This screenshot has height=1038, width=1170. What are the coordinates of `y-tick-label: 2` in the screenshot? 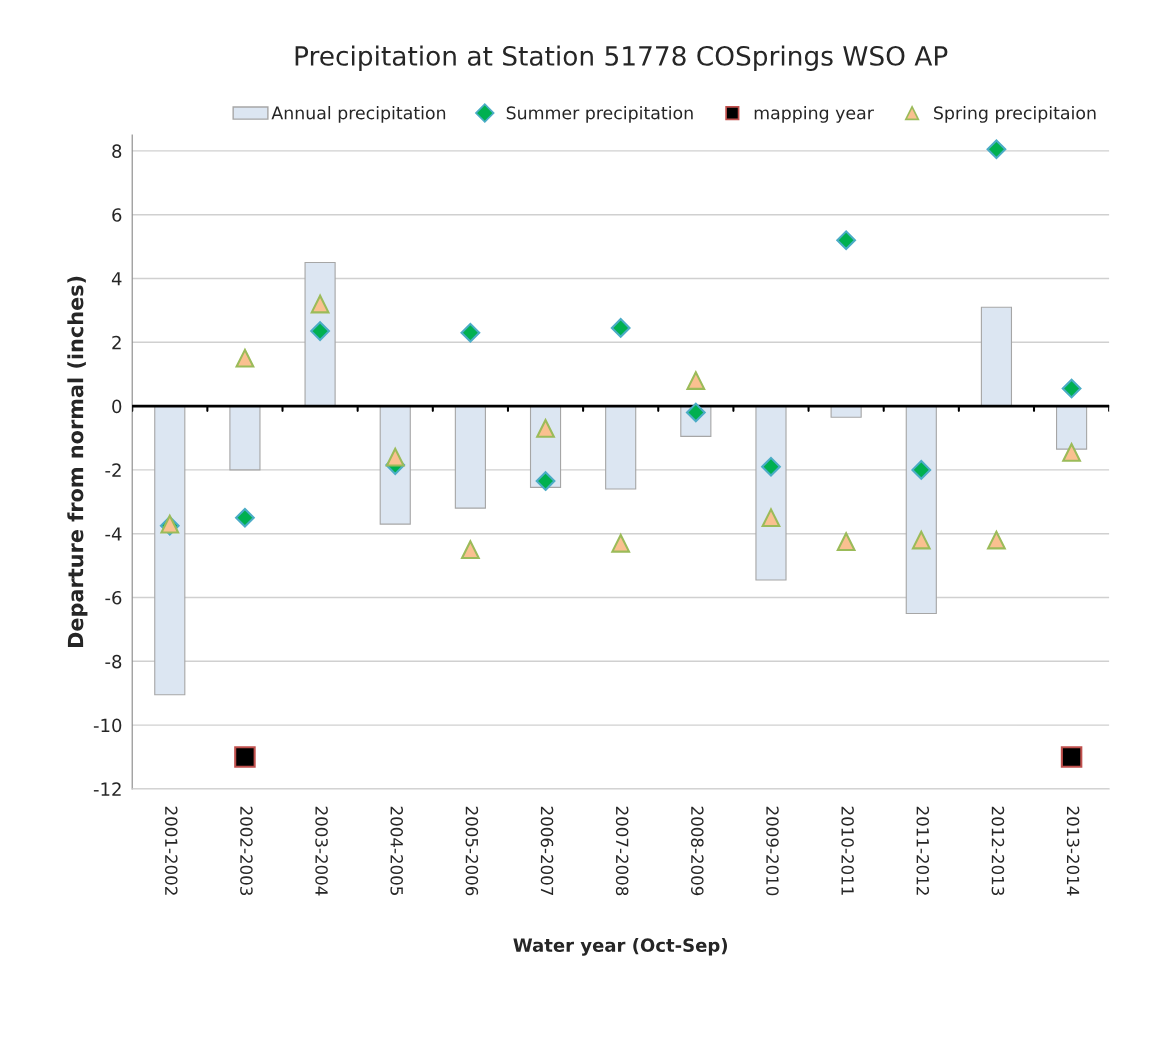 It's located at (116, 342).